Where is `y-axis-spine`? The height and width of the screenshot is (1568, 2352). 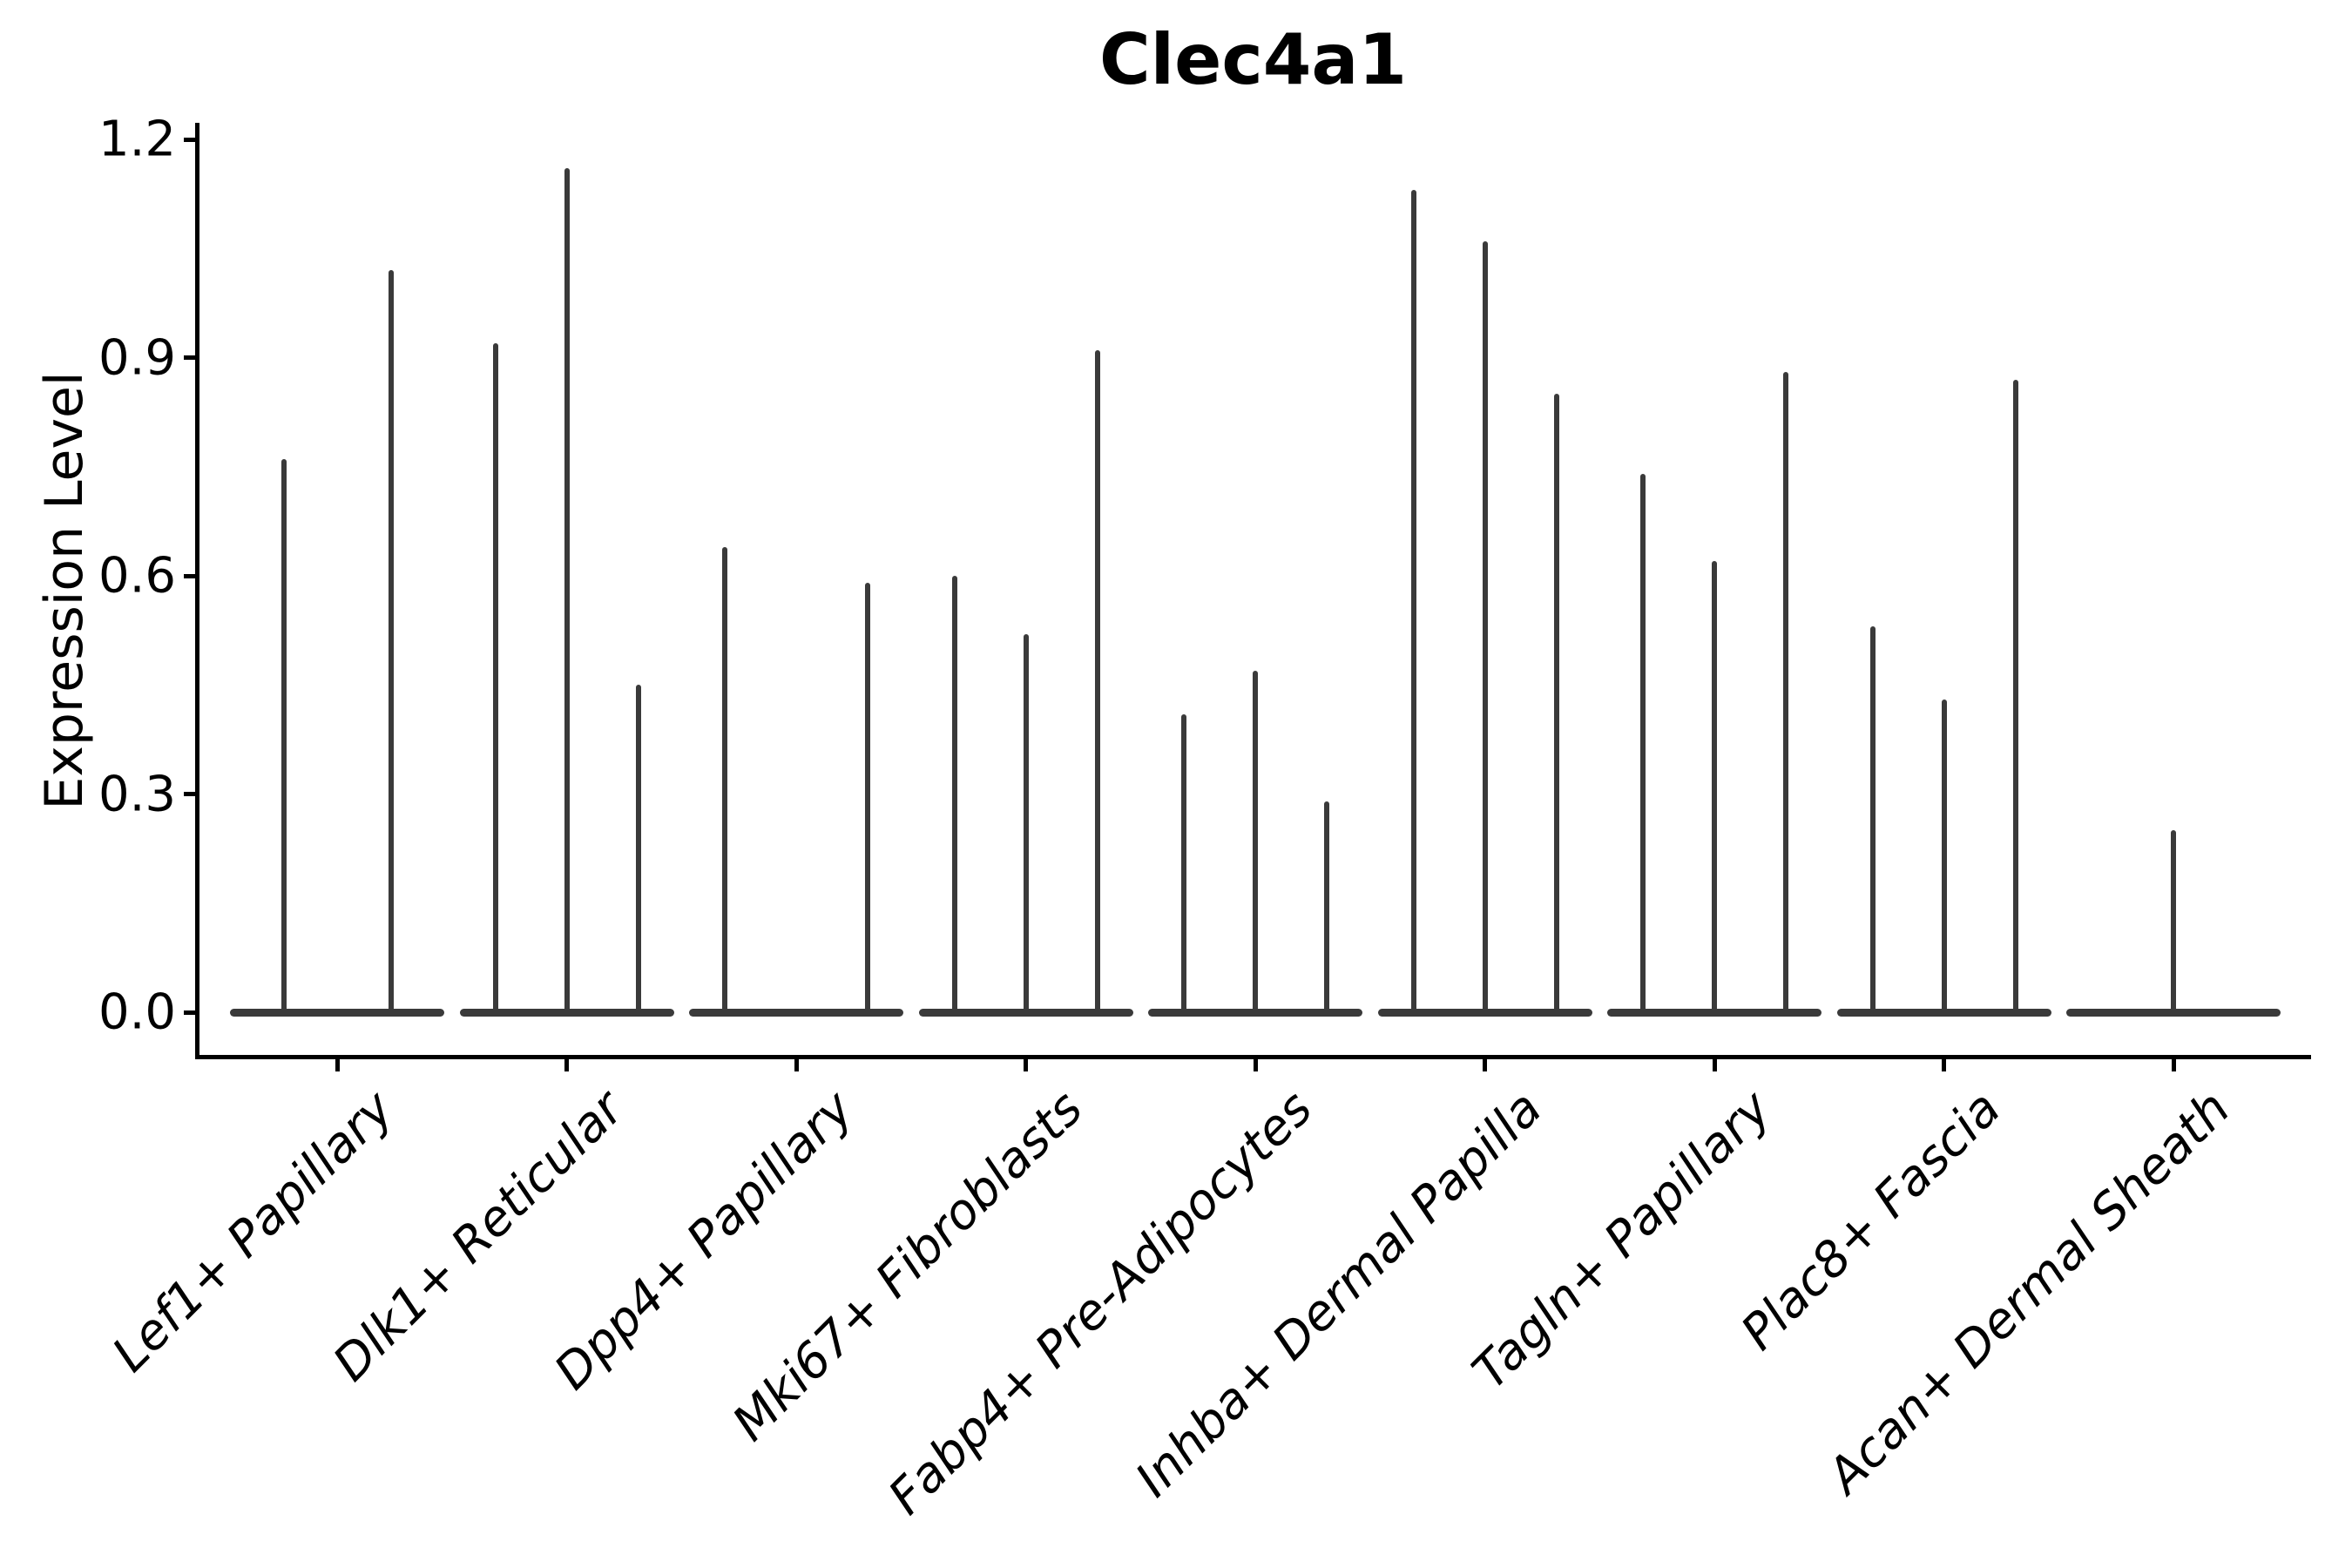
y-axis-spine is located at coordinates (197, 590).